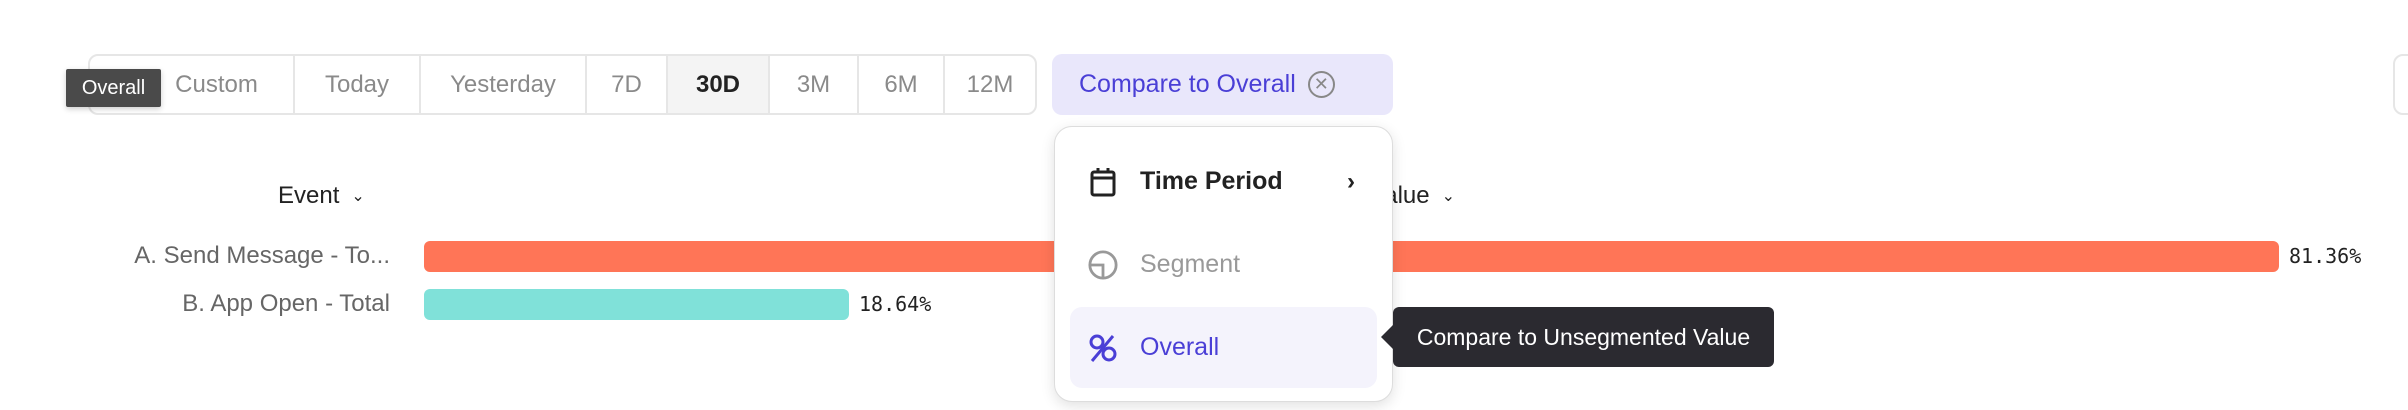  What do you see at coordinates (1351, 181) in the screenshot?
I see `chevron-right-icon: ›` at bounding box center [1351, 181].